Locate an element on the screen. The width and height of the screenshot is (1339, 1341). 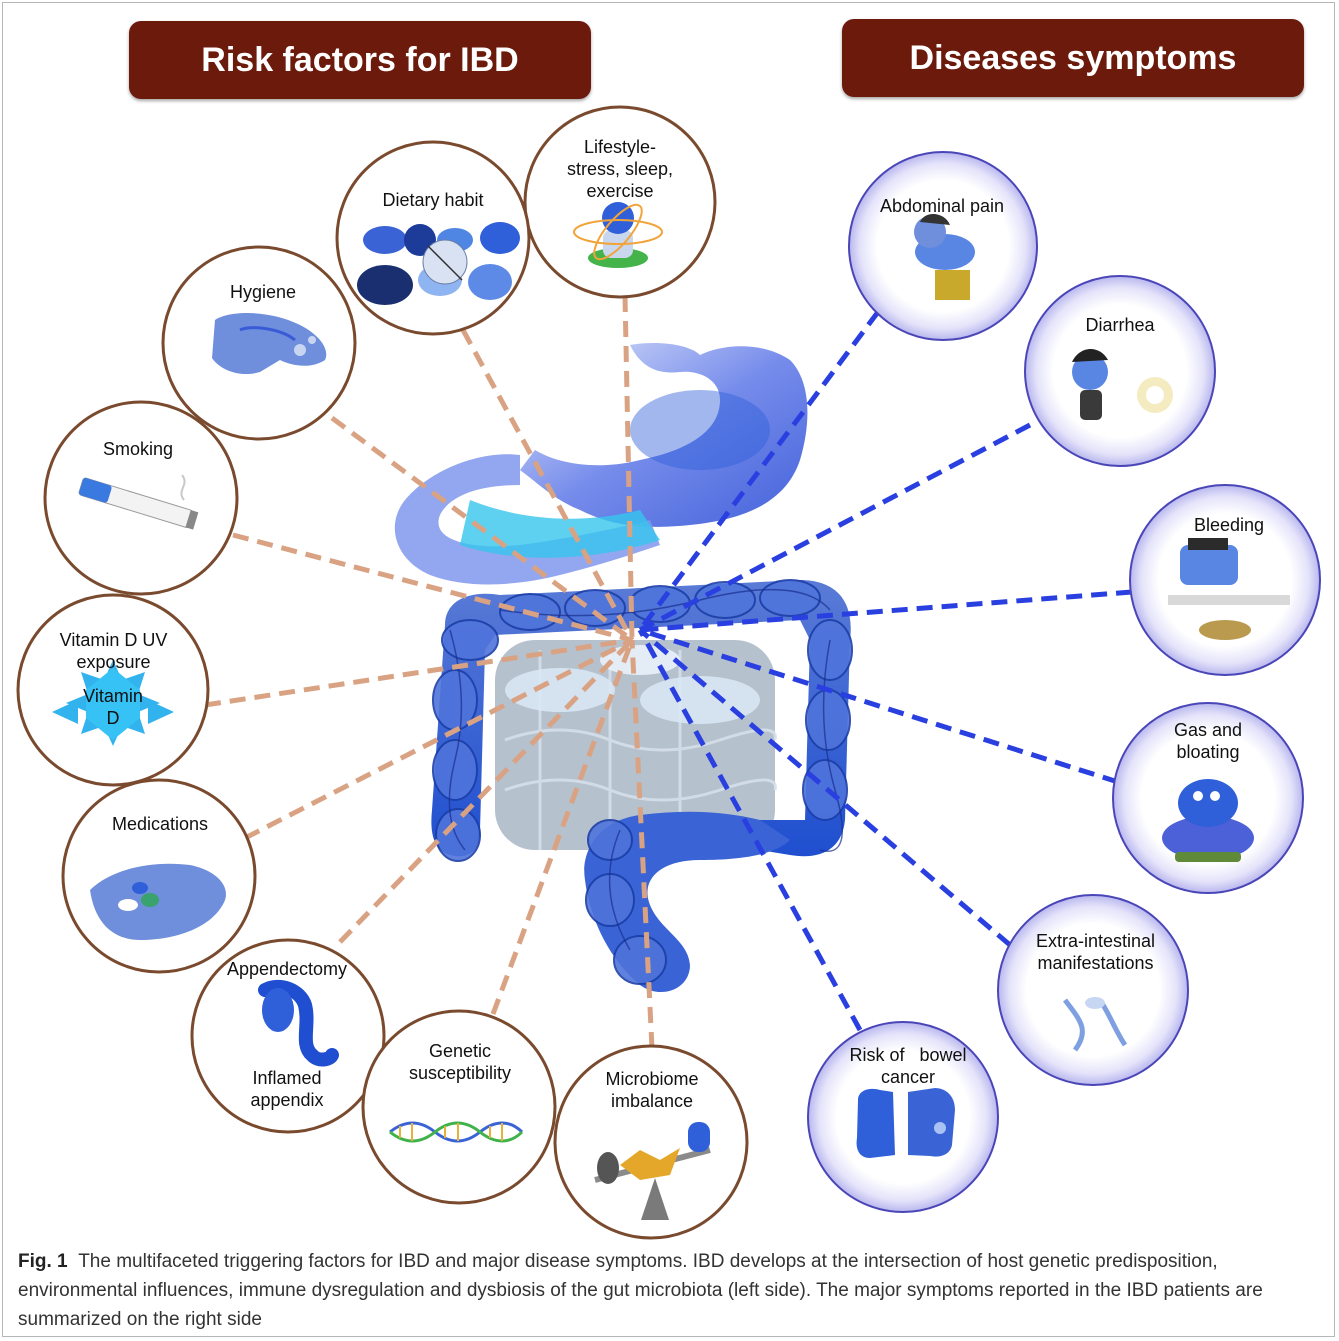
circle-extra-intestinal is located at coordinates (1093, 990).